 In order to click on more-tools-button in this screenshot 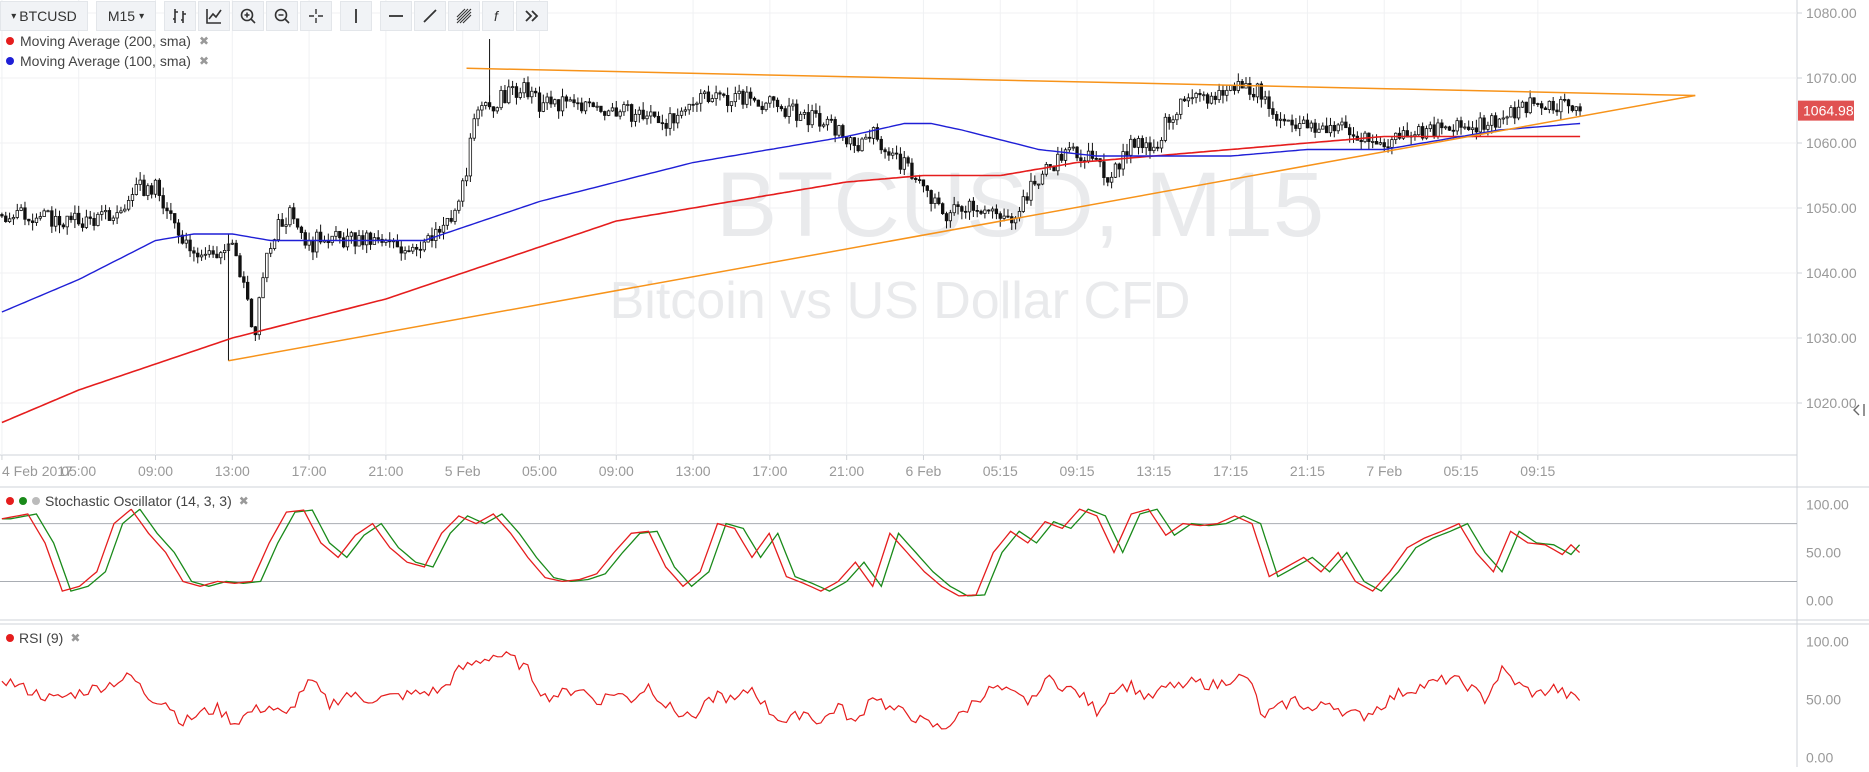, I will do `click(532, 16)`.